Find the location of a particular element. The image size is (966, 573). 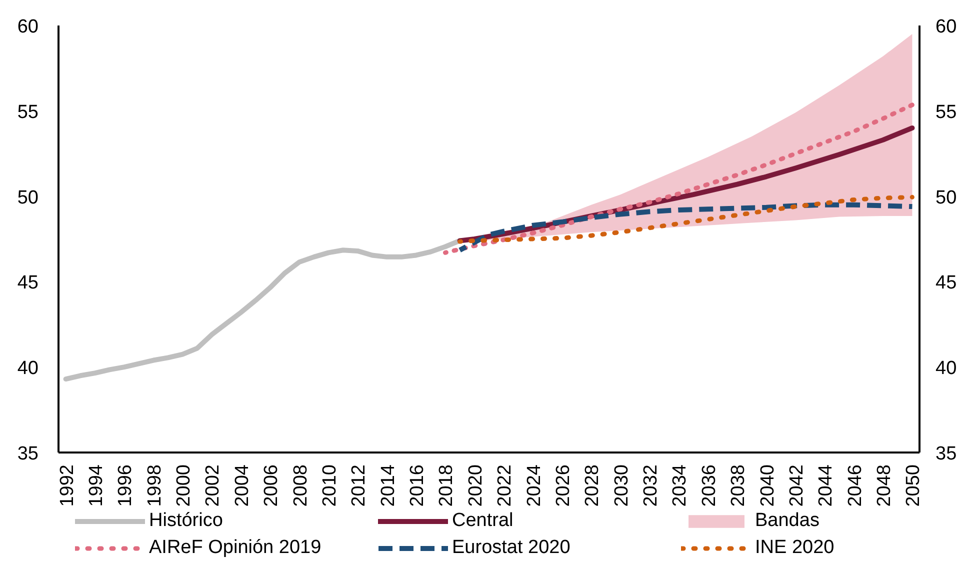

x-tick-label: 2020 is located at coordinates (475, 485).